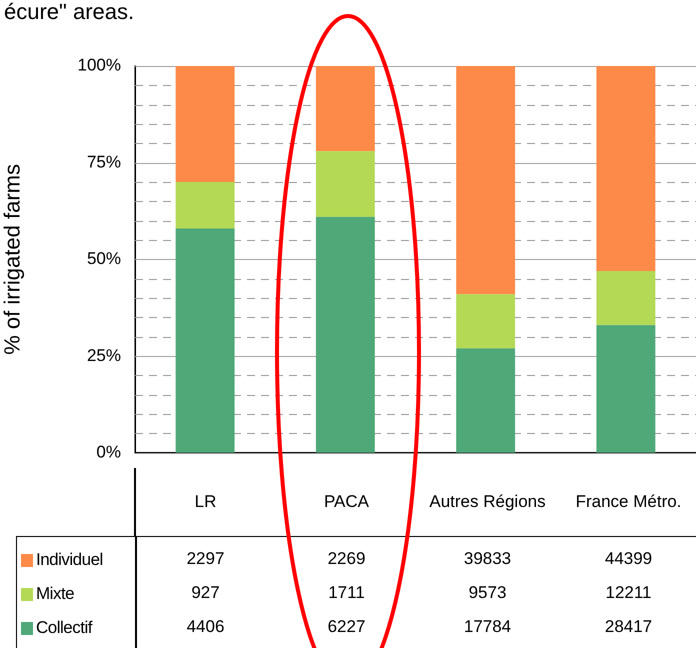 This screenshot has height=648, width=696. What do you see at coordinates (206, 627) in the screenshot?
I see `text: 4406` at bounding box center [206, 627].